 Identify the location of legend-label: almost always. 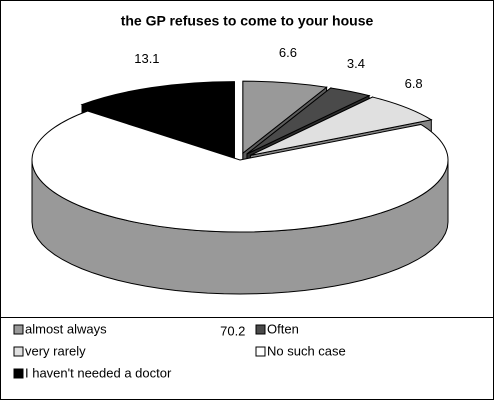
(66, 328).